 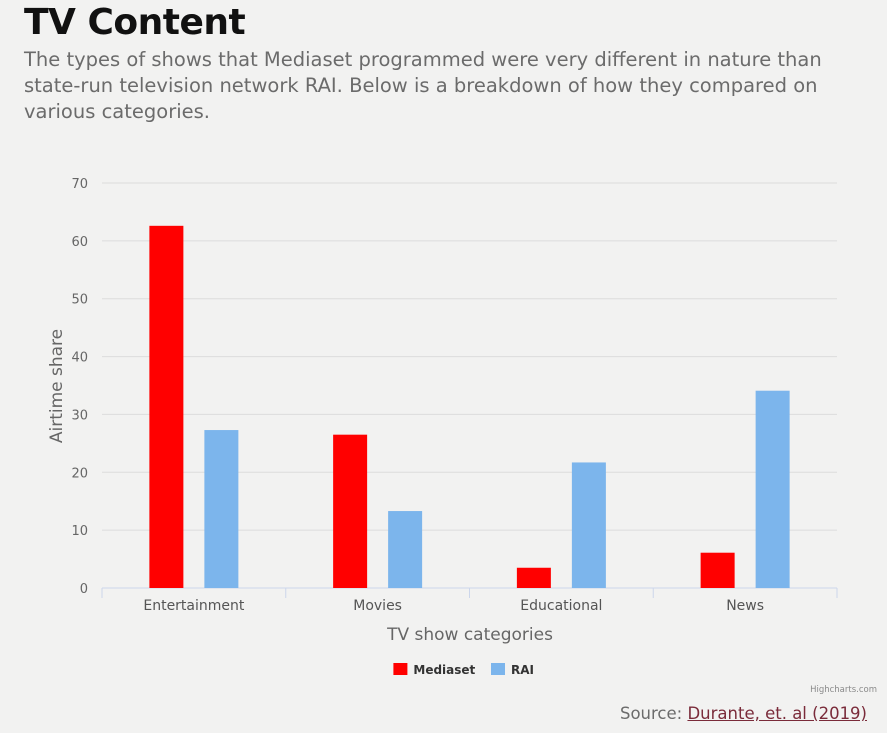 What do you see at coordinates (79, 300) in the screenshot?
I see `y-tick-label: 50` at bounding box center [79, 300].